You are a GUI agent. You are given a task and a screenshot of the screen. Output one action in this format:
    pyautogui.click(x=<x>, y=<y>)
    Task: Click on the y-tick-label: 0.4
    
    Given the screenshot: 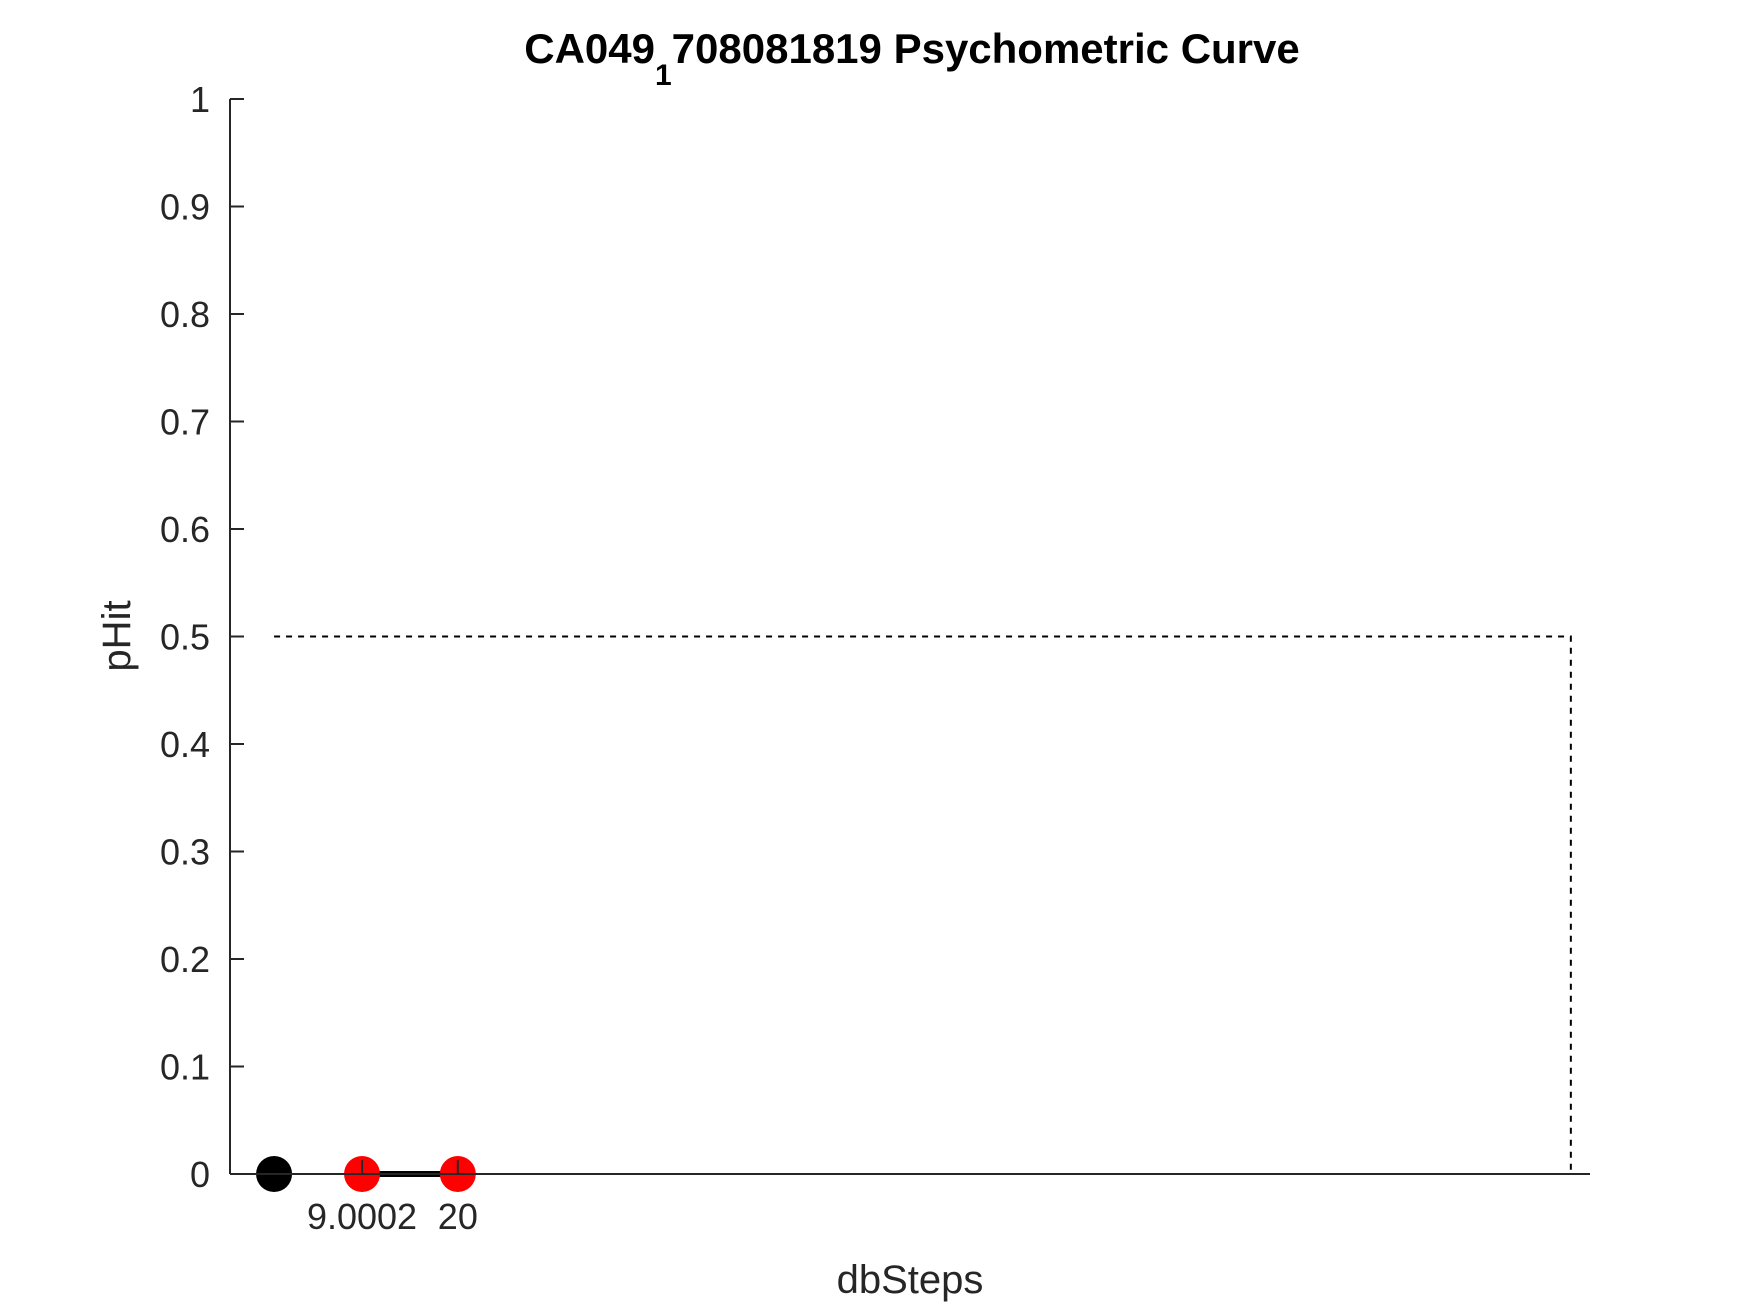 What is the action you would take?
    pyautogui.click(x=185, y=744)
    